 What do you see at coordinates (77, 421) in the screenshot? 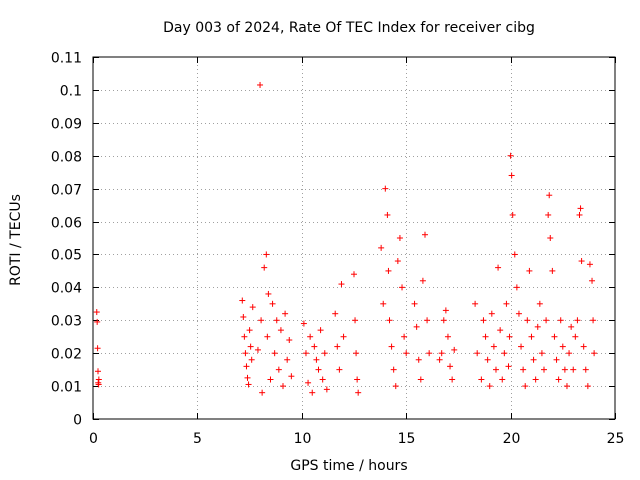
I see `y-tick-label: 0` at bounding box center [77, 421].